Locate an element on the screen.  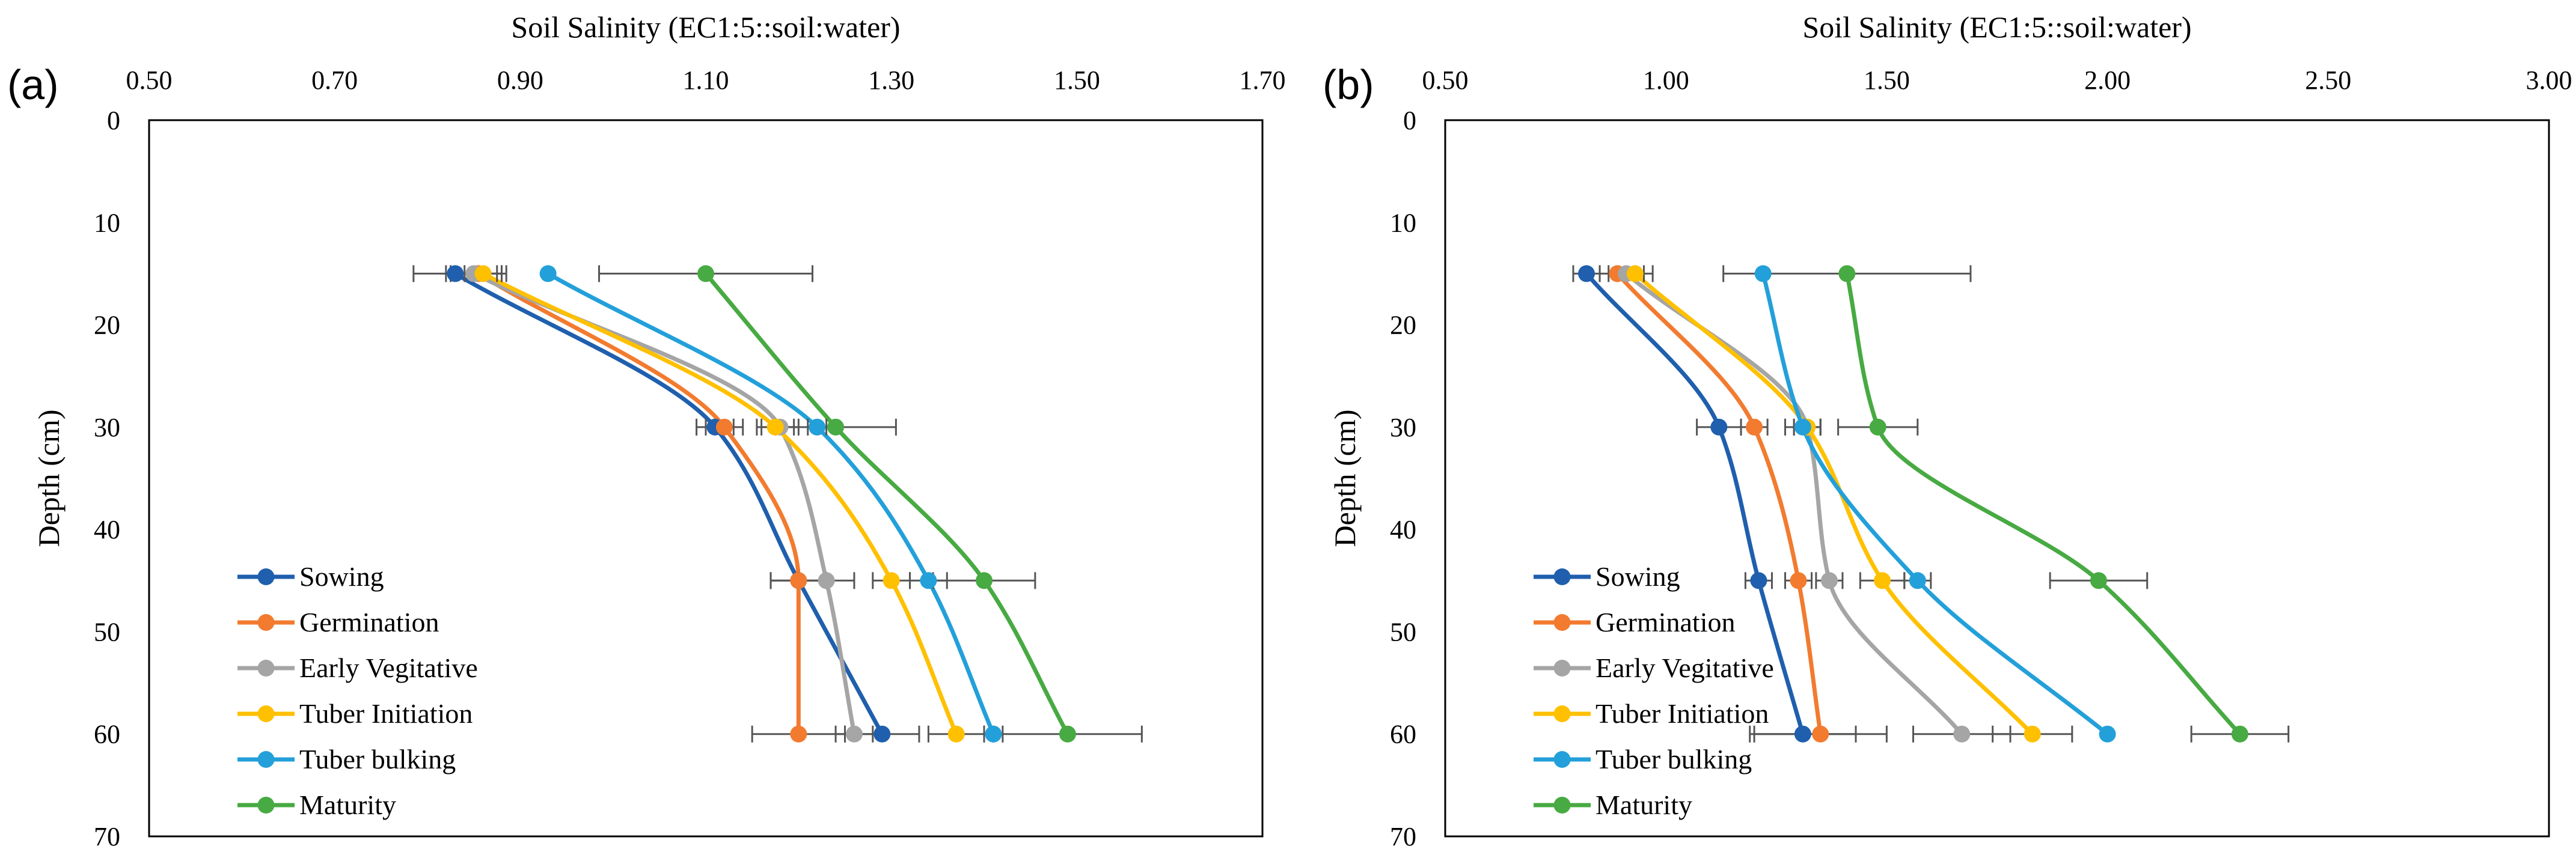
x-tick-label: 0.90 is located at coordinates (520, 80).